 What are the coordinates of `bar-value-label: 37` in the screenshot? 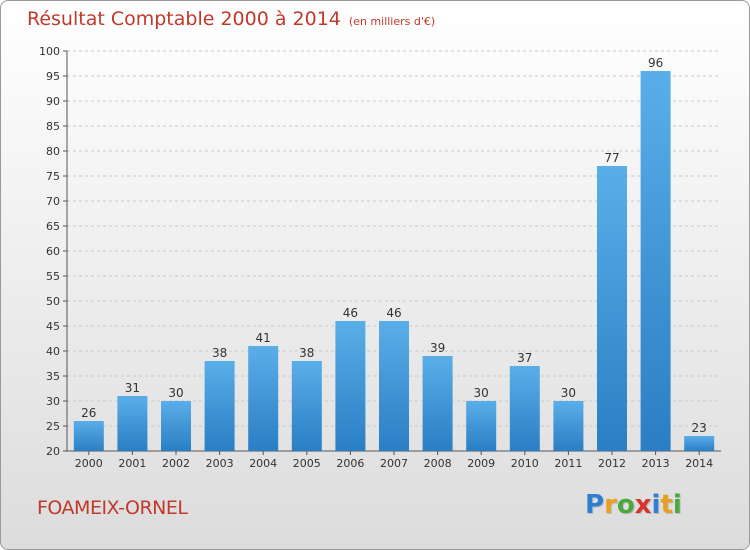 It's located at (524, 358).